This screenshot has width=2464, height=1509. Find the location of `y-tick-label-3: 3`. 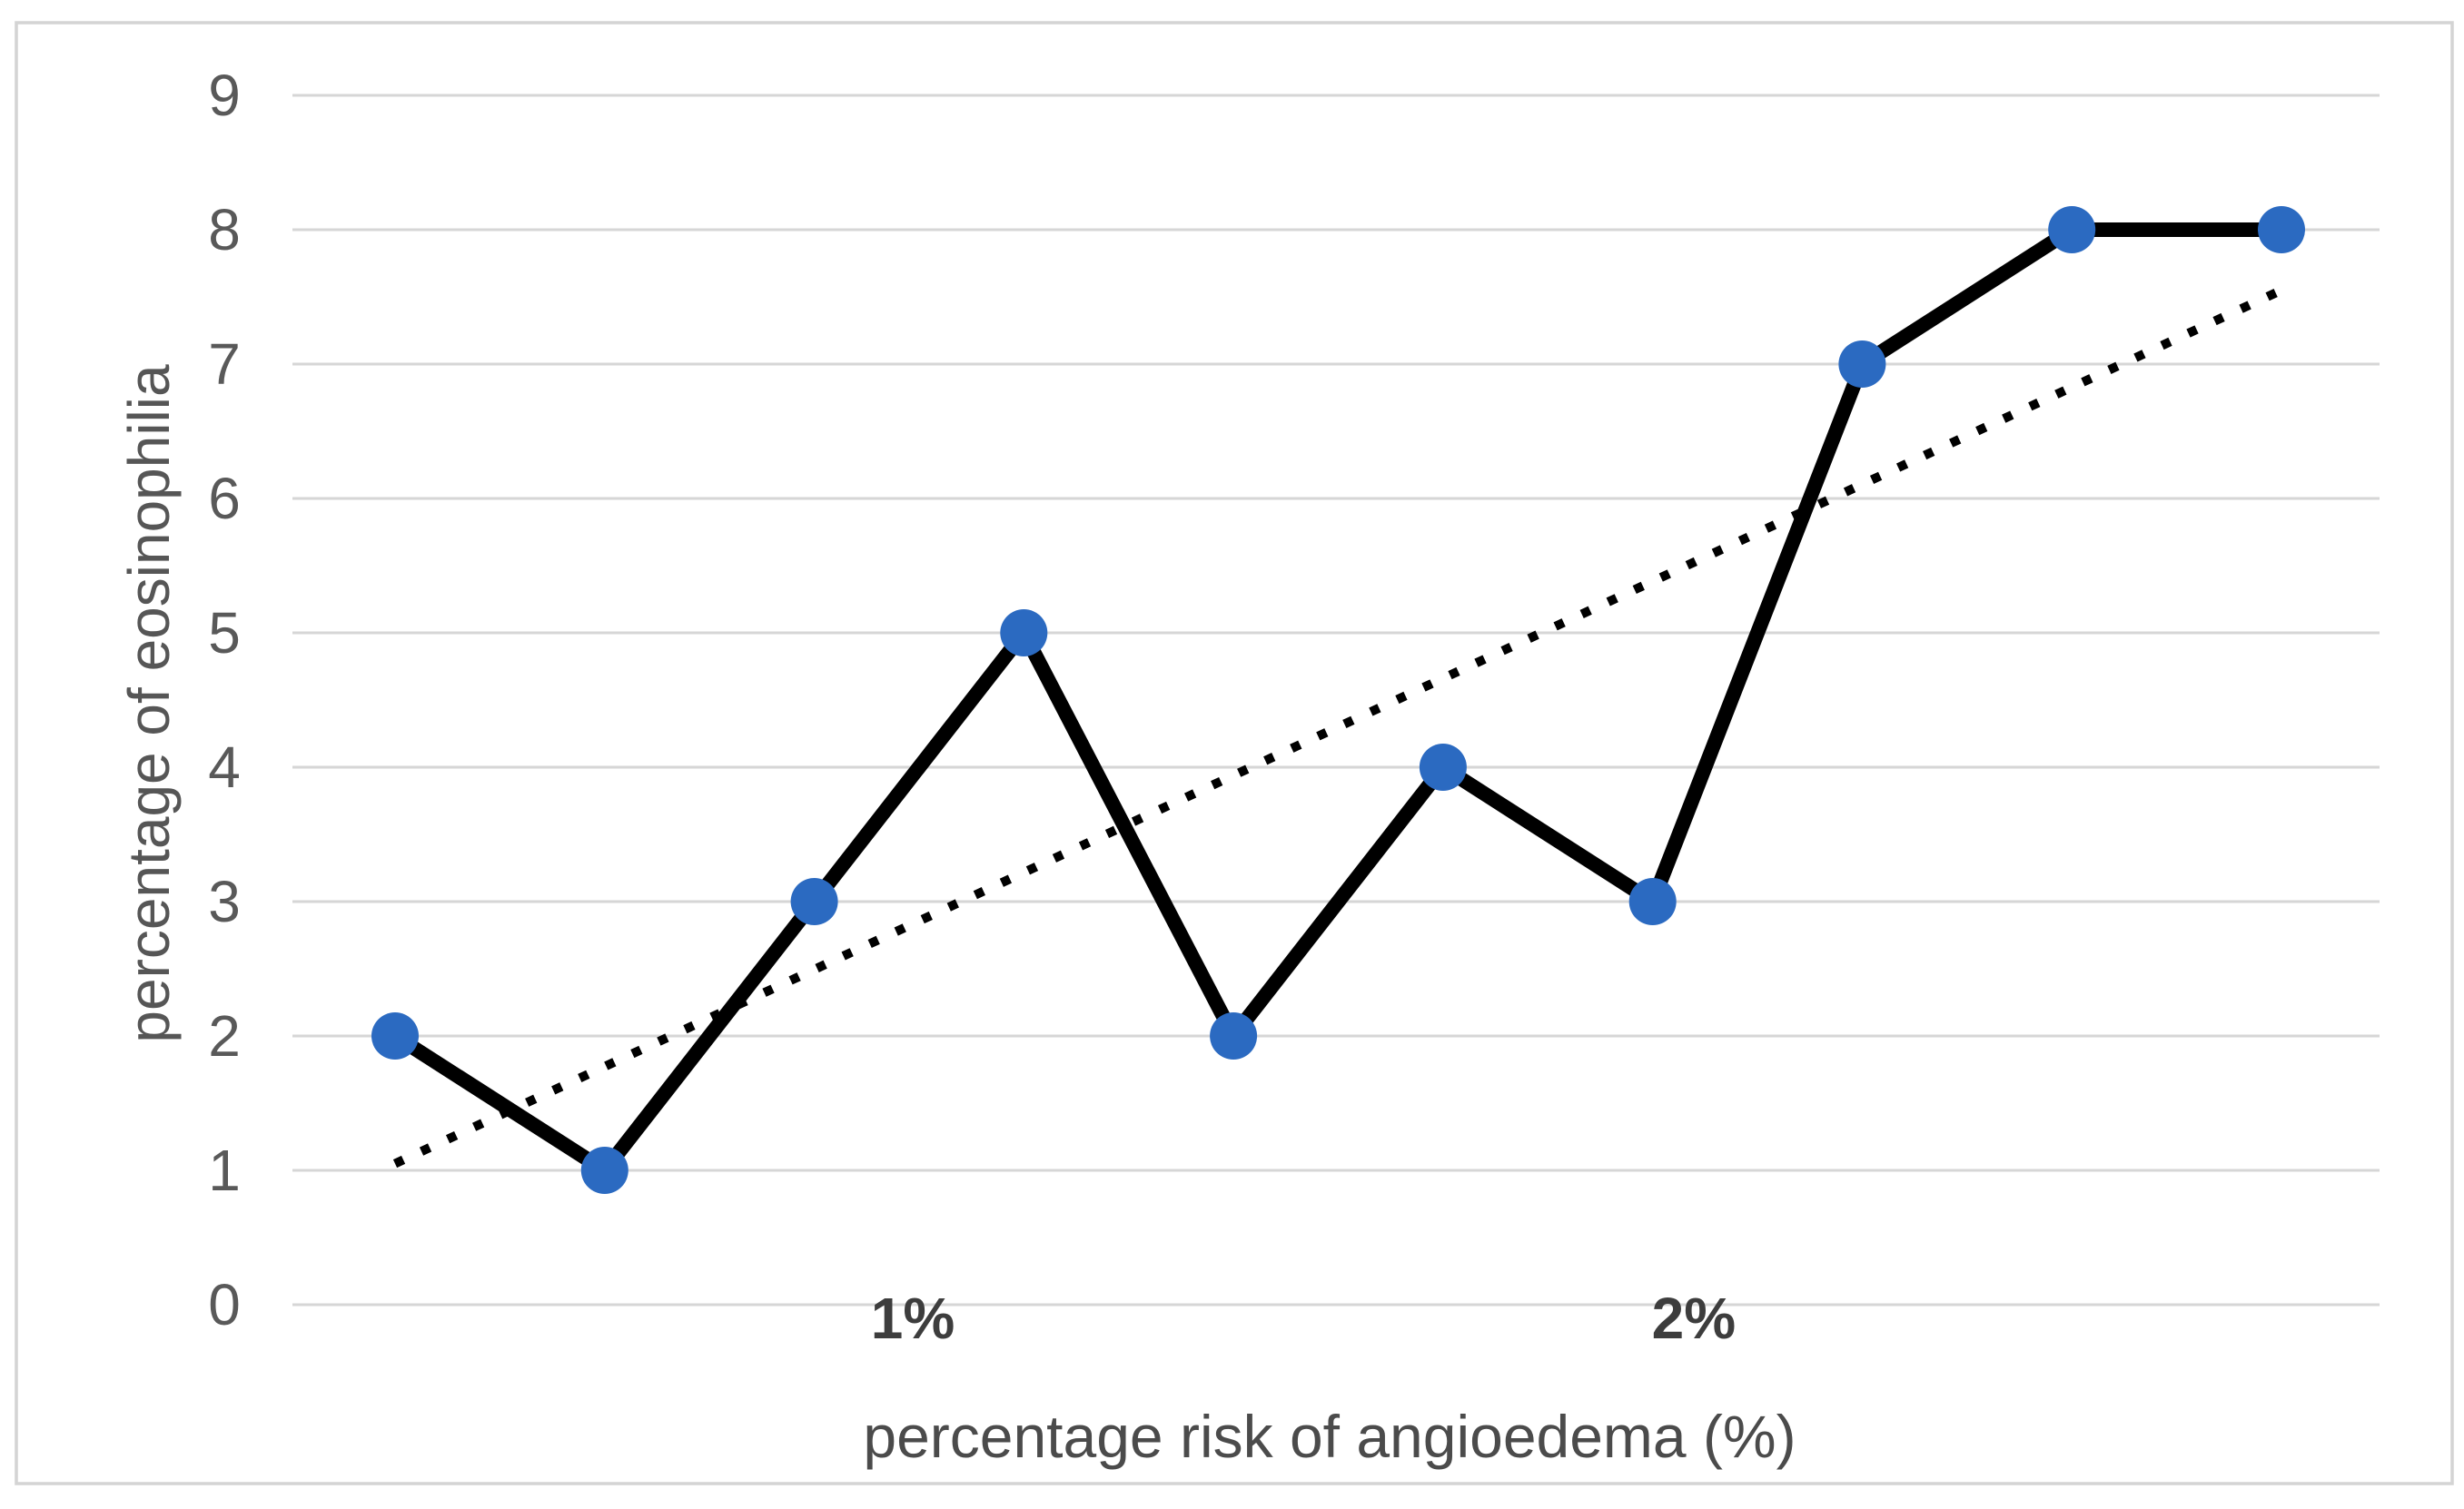

y-tick-label-3: 3 is located at coordinates (224, 902).